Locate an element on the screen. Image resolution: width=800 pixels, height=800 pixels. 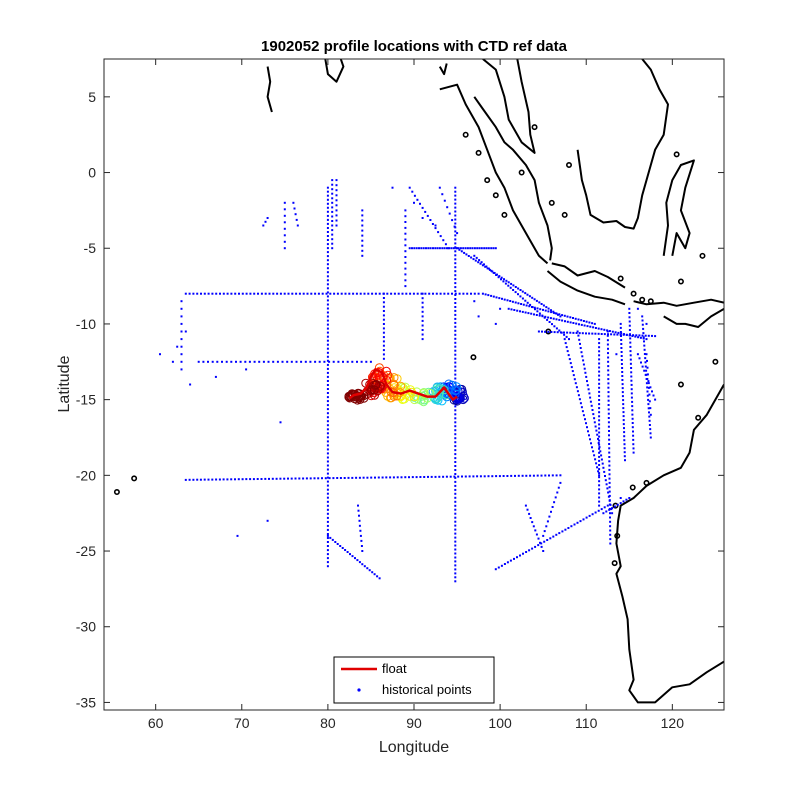
y-tick-label: 0 is located at coordinates (92, 173).